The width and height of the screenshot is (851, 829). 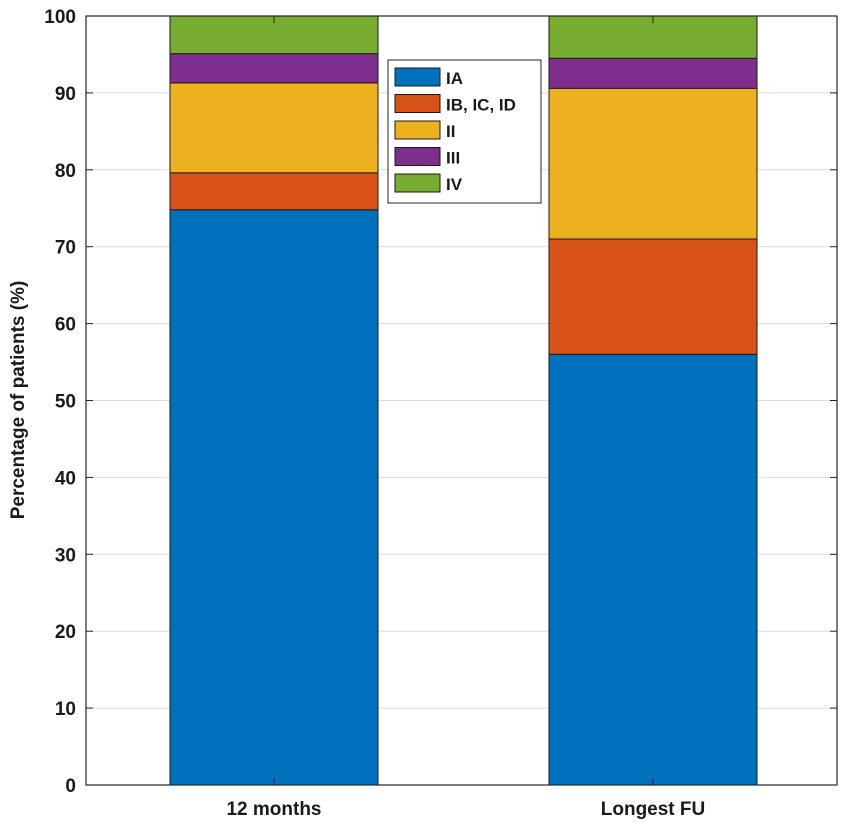 What do you see at coordinates (65, 402) in the screenshot?
I see `y-tick-label: 50` at bounding box center [65, 402].